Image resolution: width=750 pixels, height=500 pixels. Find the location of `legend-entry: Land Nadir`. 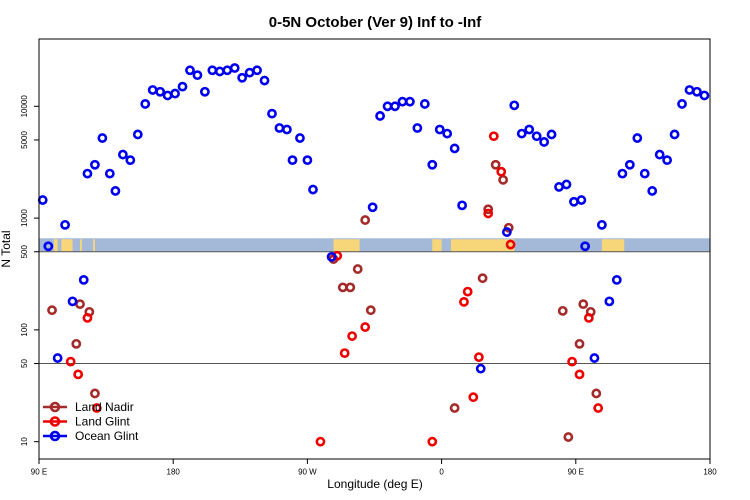

legend-entry: Land Nadir is located at coordinates (88, 407).